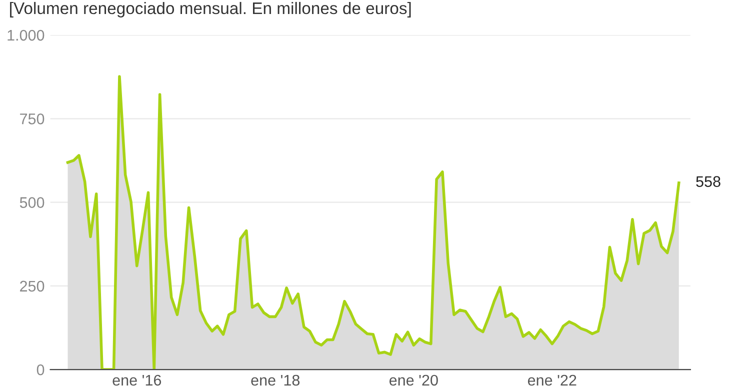 The height and width of the screenshot is (389, 740). What do you see at coordinates (413, 380) in the screenshot?
I see `x-tick-label: ene '20` at bounding box center [413, 380].